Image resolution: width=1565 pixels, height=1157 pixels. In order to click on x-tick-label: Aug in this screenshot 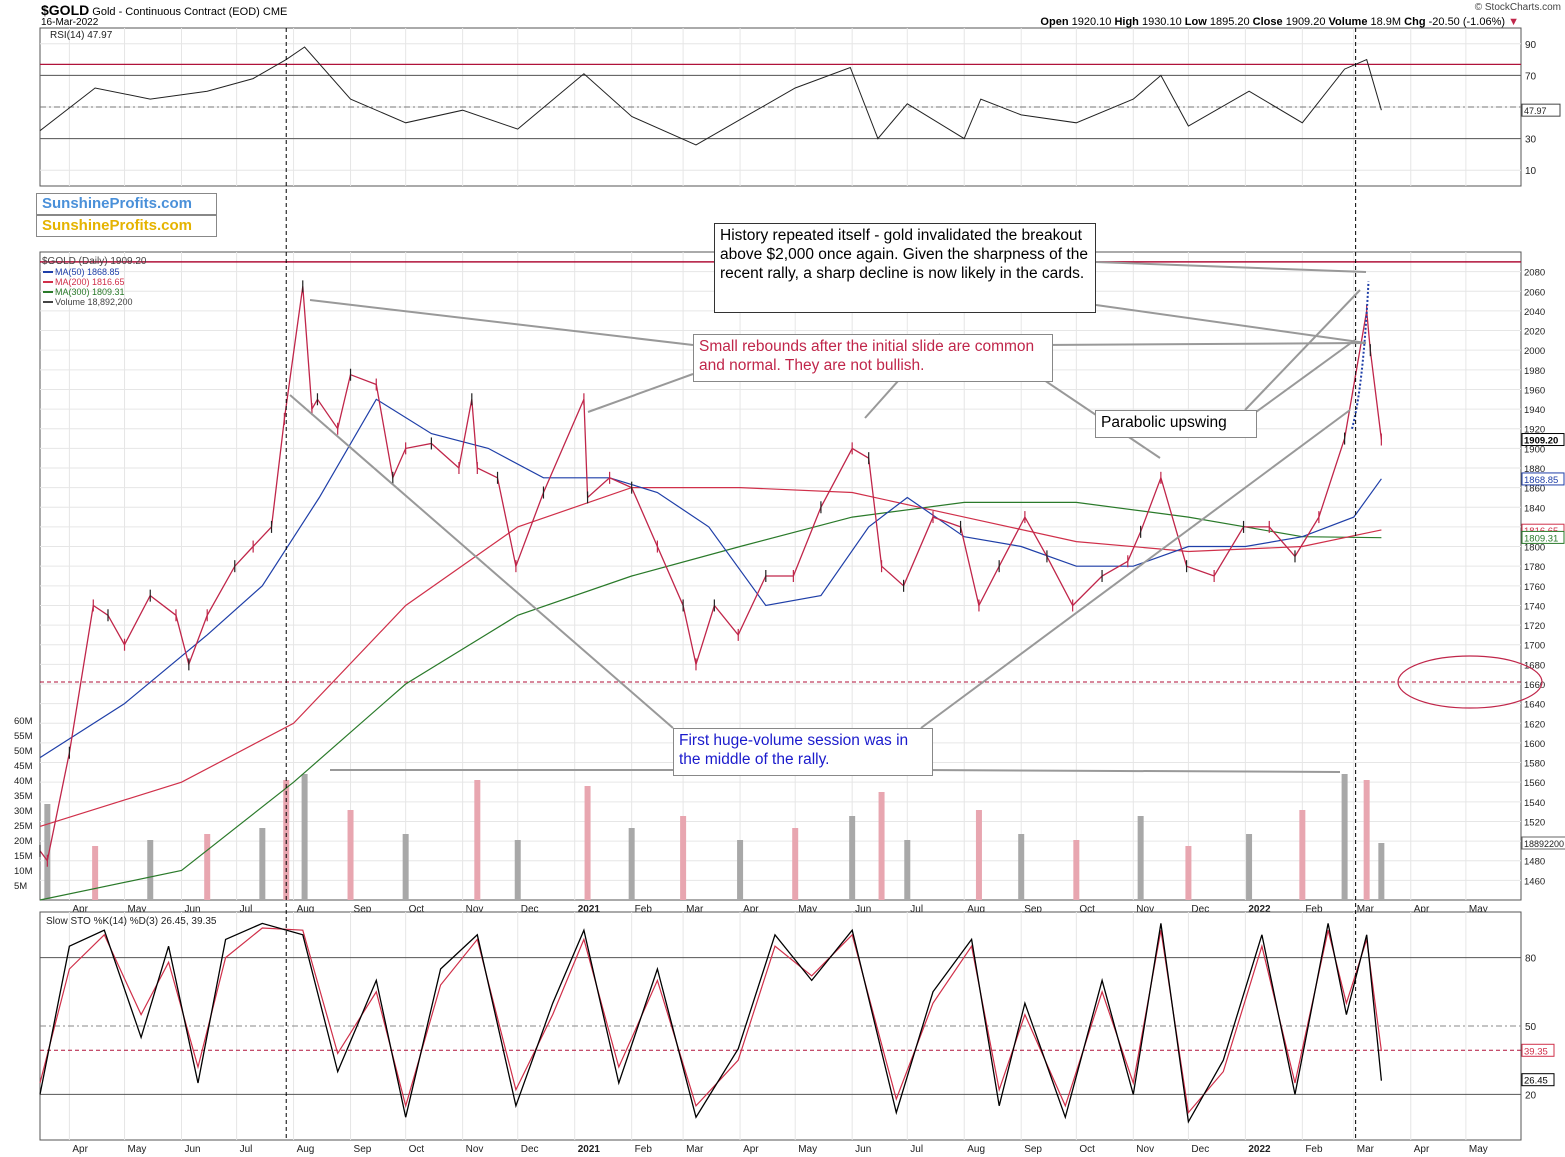, I will do `click(976, 909)`.